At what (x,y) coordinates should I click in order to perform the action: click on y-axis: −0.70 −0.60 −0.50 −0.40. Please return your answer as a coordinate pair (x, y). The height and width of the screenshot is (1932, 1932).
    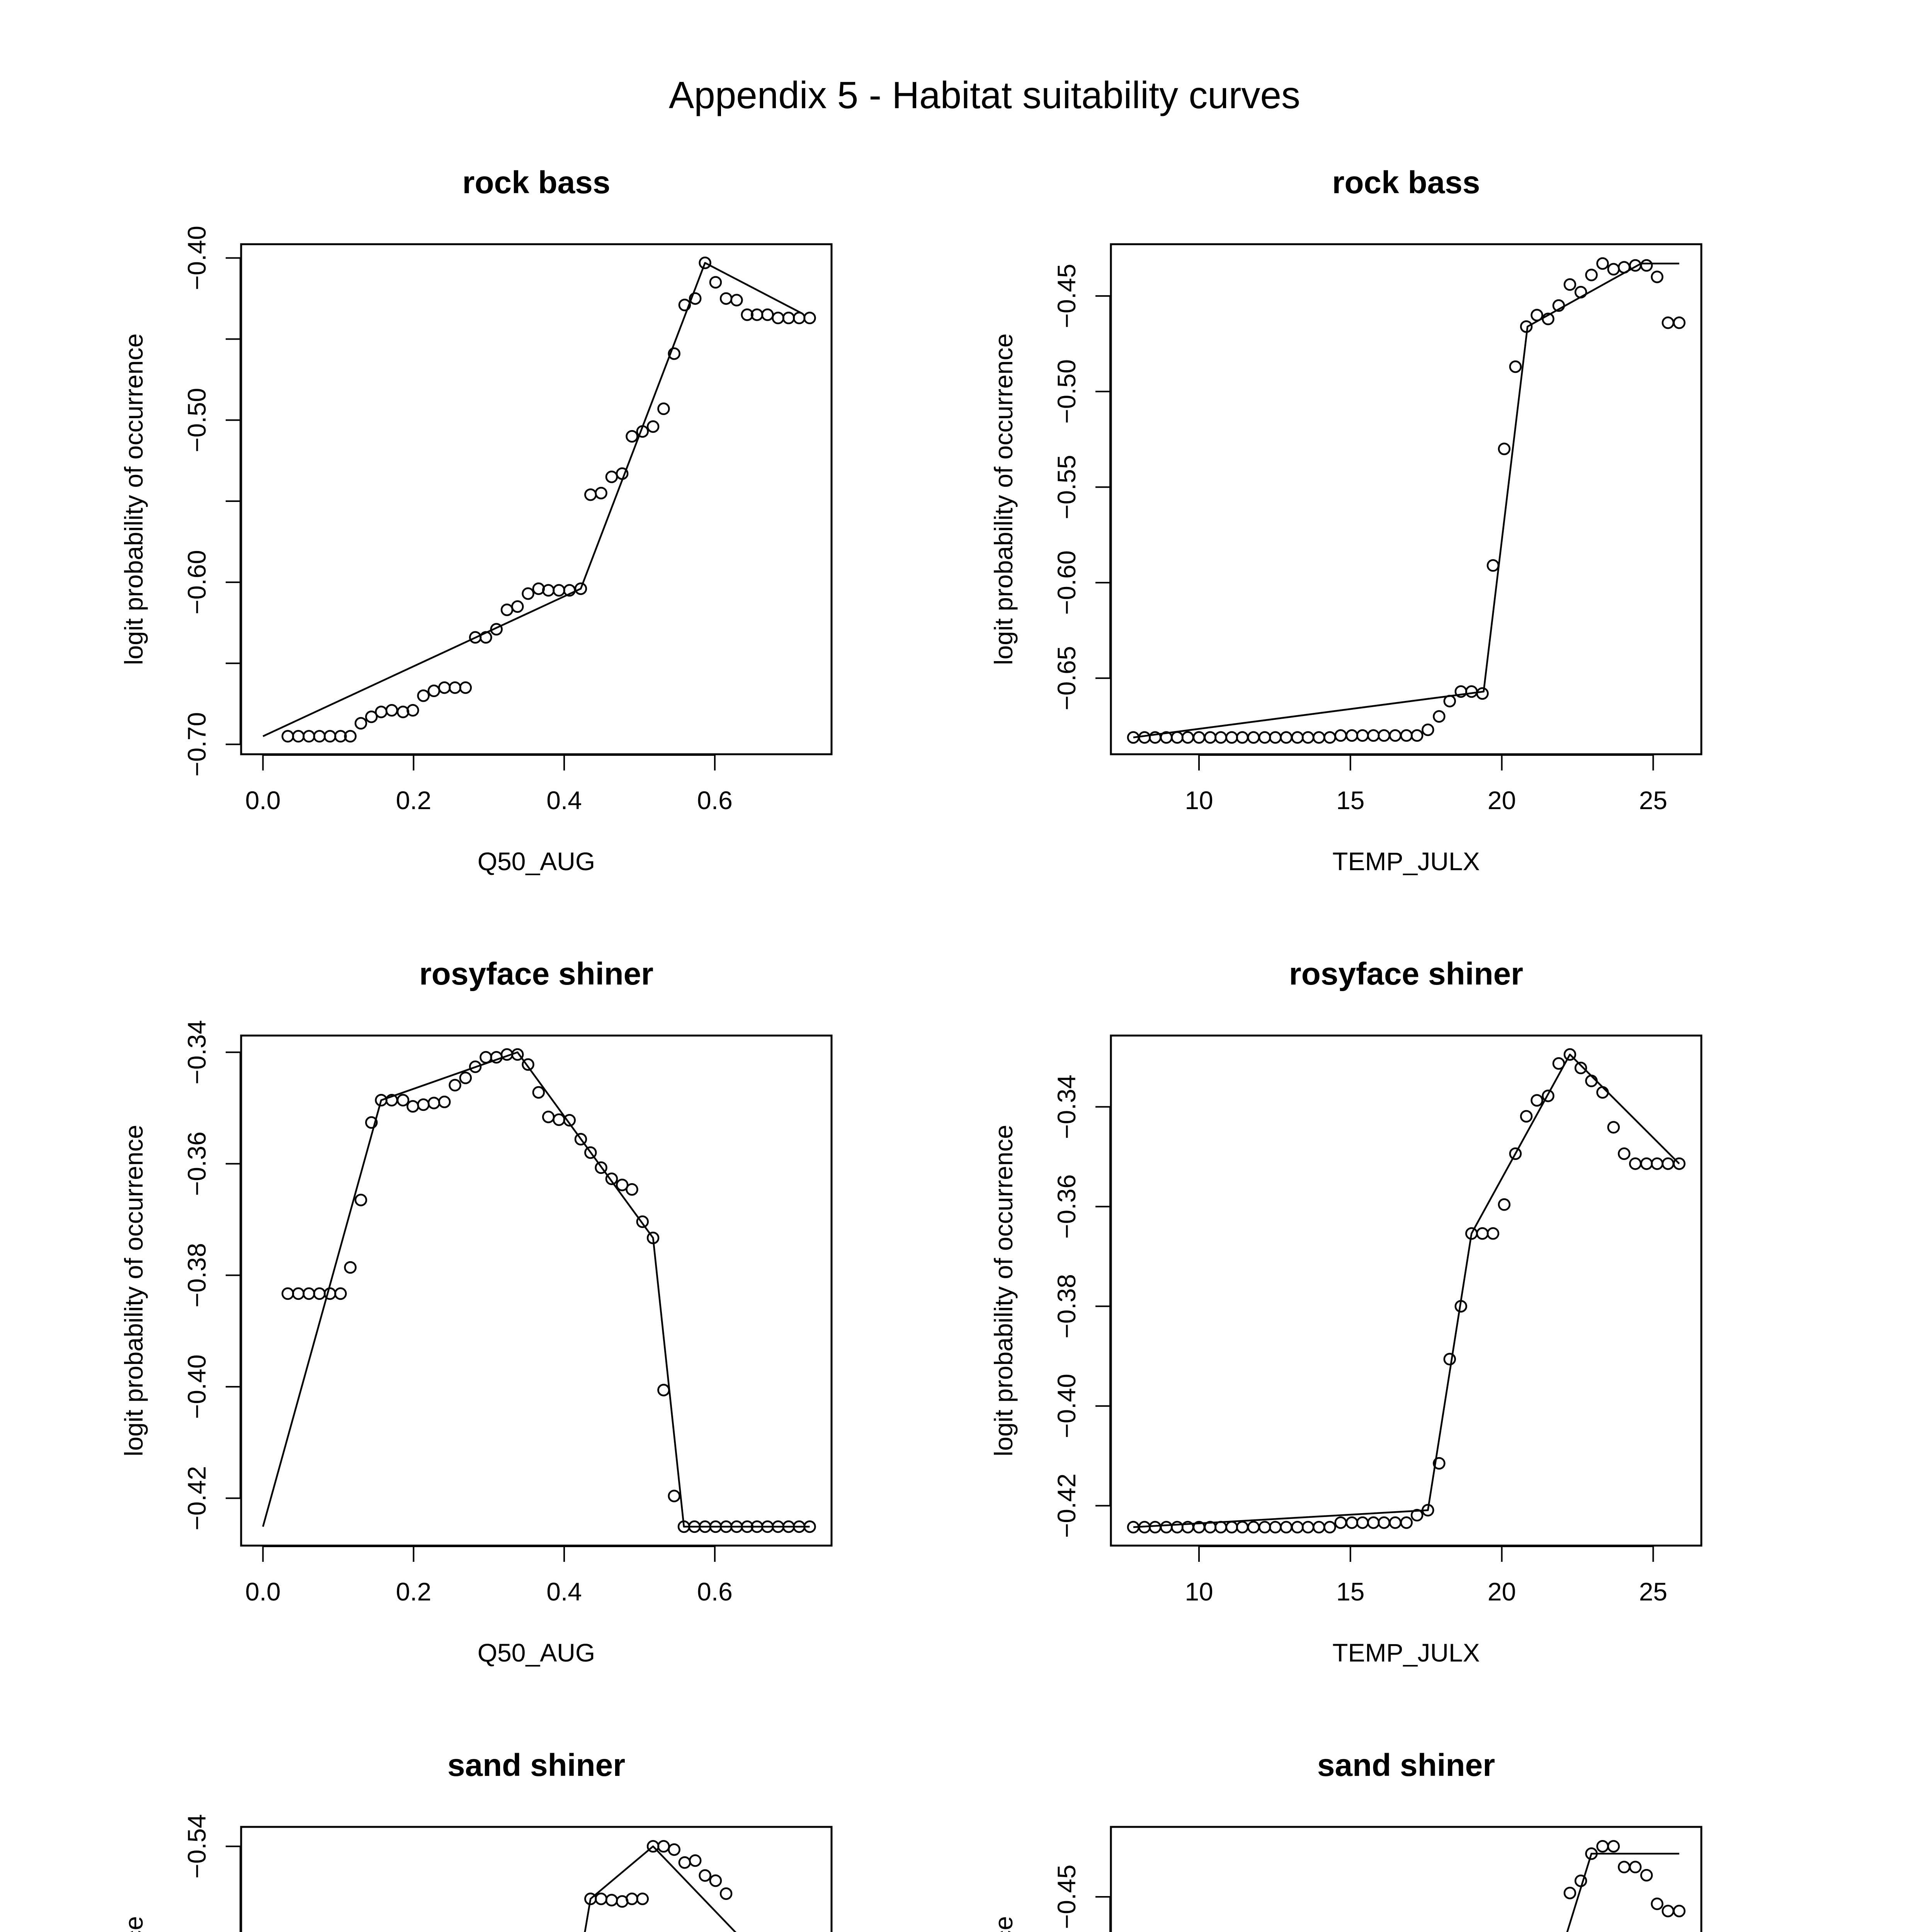
    Looking at the image, I should click on (212, 502).